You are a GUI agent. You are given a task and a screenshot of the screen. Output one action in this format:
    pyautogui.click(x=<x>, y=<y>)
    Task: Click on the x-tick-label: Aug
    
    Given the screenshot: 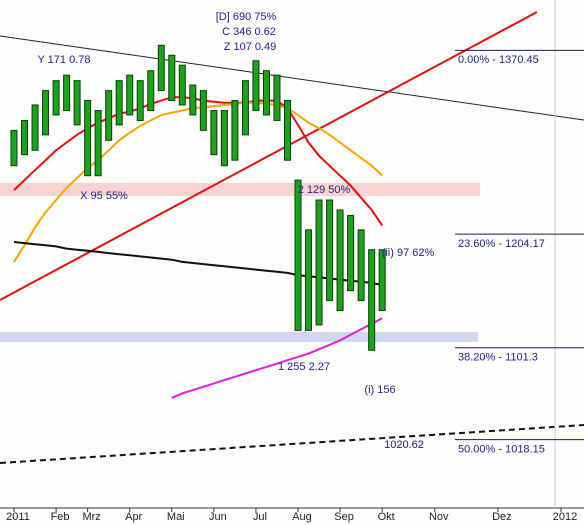 What is the action you would take?
    pyautogui.click(x=302, y=517)
    